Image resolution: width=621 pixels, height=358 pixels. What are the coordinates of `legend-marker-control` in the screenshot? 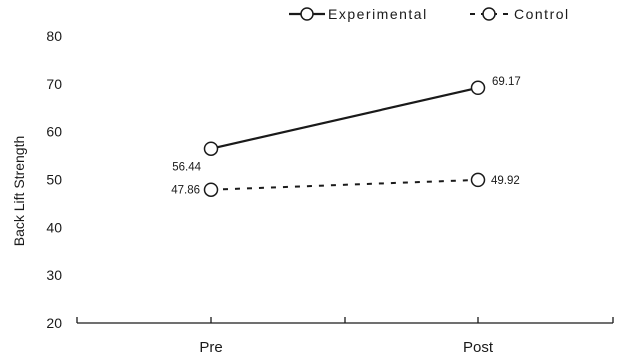 It's located at (489, 14).